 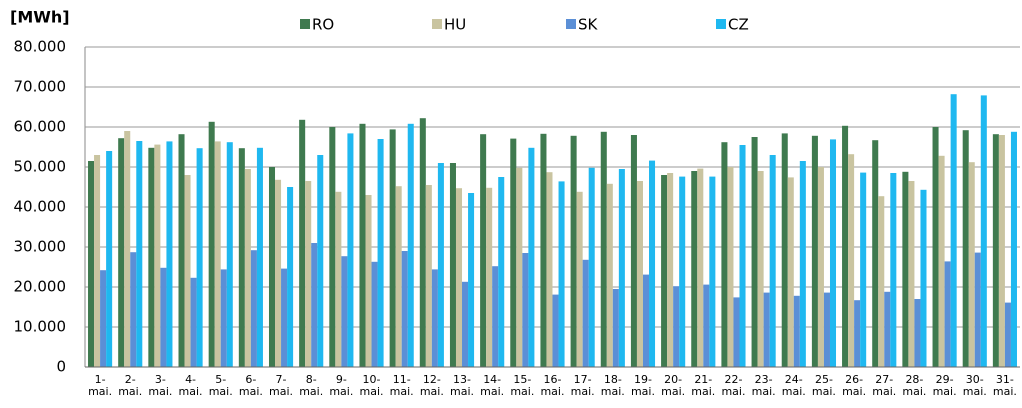 I want to click on x-tick-label: 2- mai., so click(x=130, y=385).